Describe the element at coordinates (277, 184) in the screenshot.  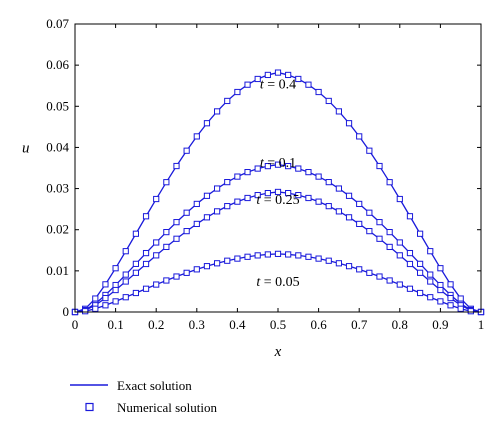
I see `annotations: t = 0.4 t = 0.1 t = 0.25 t = 0.05` at that location.